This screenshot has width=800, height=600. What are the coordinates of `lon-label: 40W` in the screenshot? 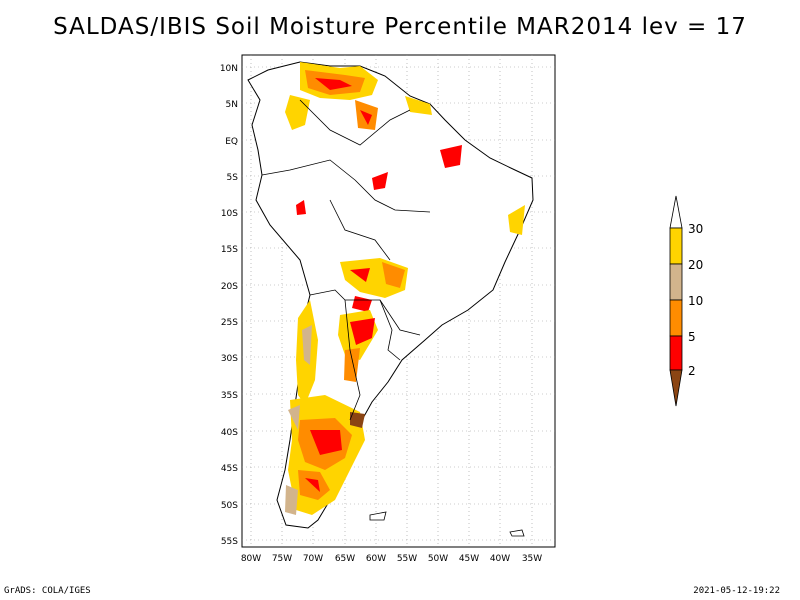 It's located at (500, 559).